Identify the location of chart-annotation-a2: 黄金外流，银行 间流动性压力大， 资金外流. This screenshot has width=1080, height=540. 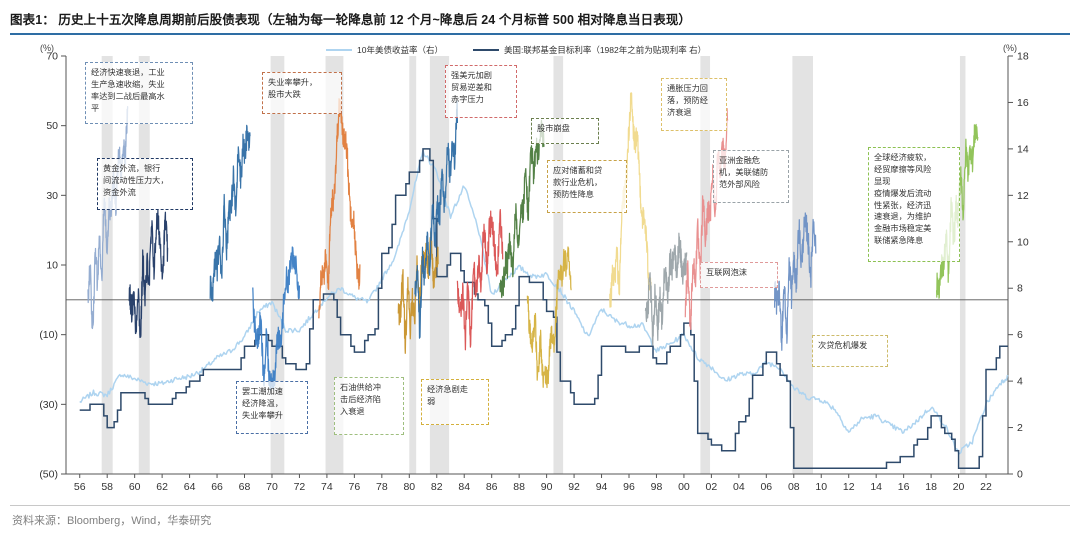
(145, 184).